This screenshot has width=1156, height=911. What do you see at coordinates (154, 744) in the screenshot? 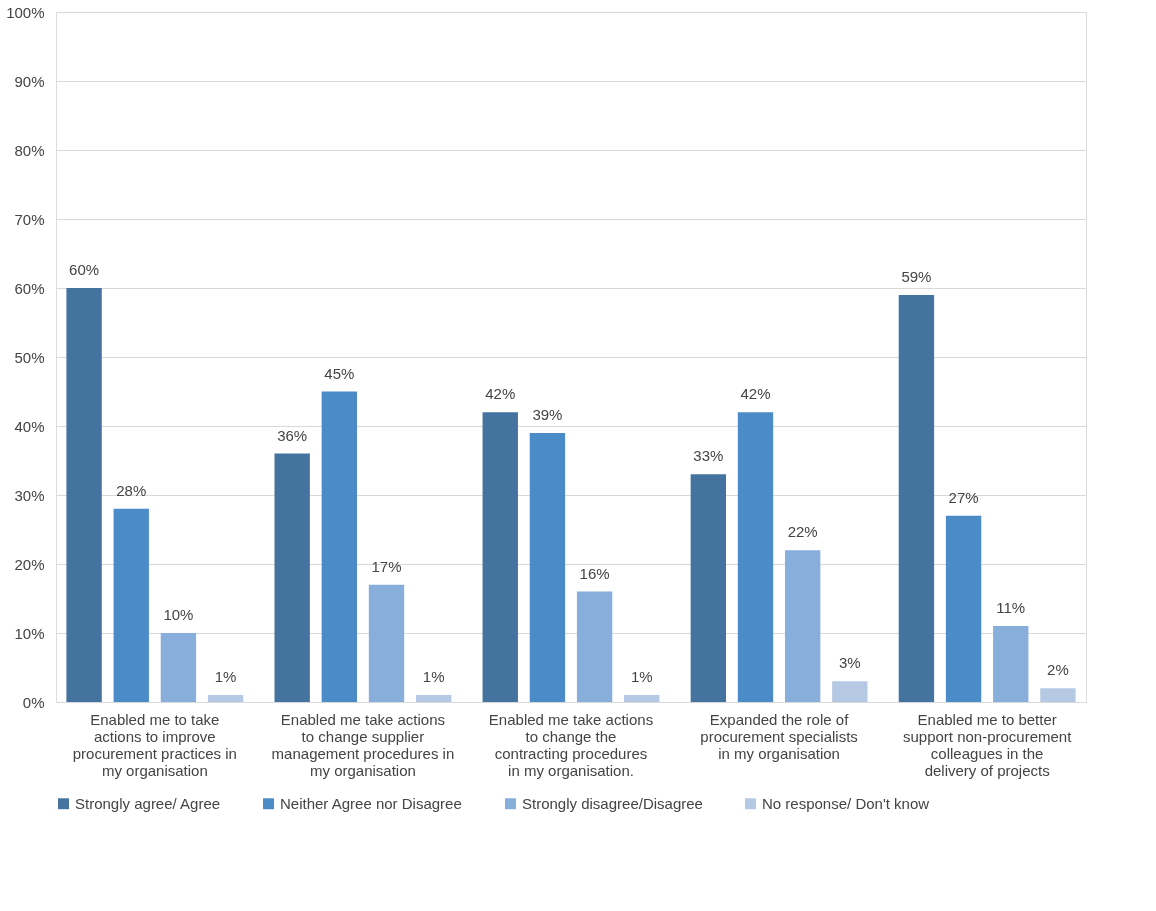
I see `x-tick-label: Enabled me to take actions to improve procurement practices in my organisation` at bounding box center [154, 744].